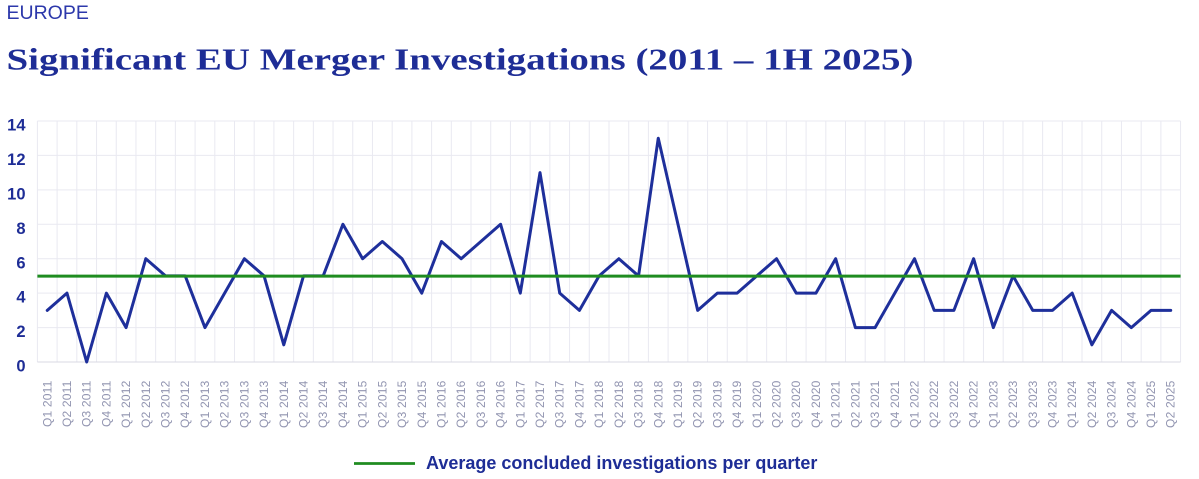 The image size is (1199, 479). I want to click on svg-text: Q1 2011, so click(47, 403).